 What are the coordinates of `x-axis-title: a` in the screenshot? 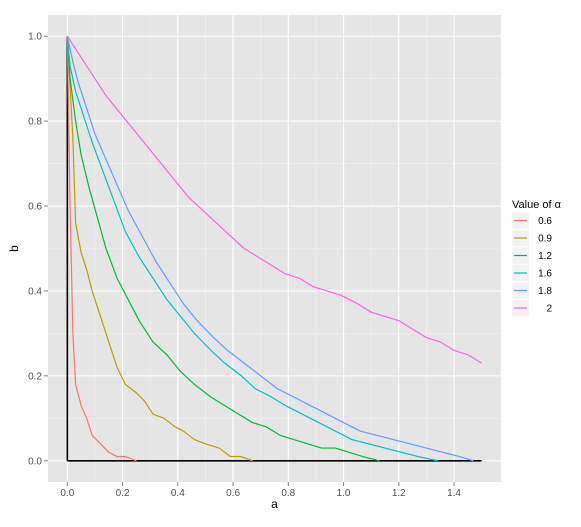 It's located at (274, 504).